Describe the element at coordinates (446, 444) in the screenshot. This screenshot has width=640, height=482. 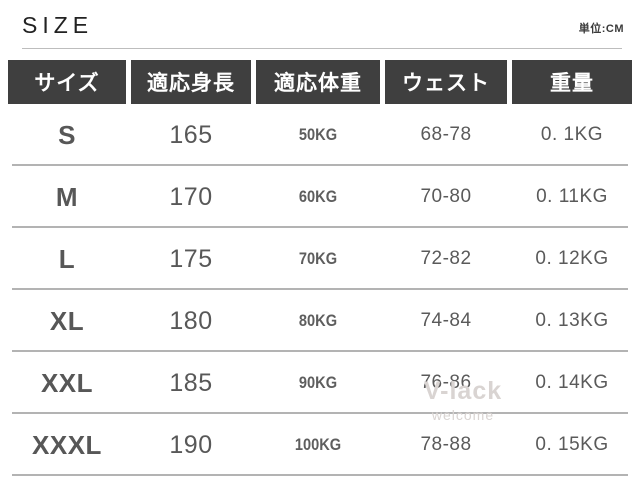
I see `cell-waist: 78-88` at that location.